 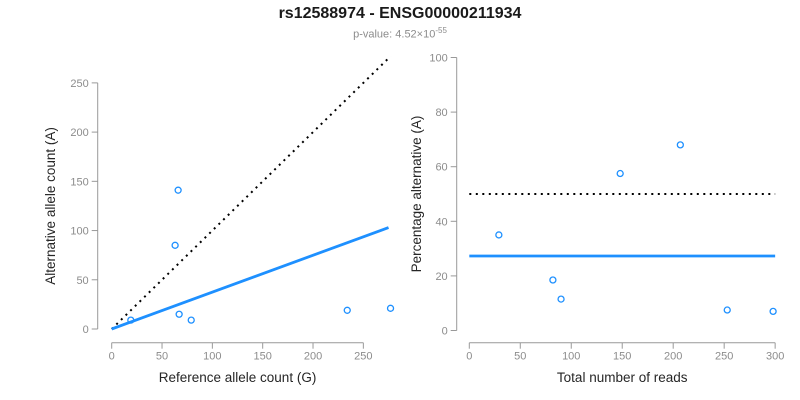 What do you see at coordinates (50, 206) in the screenshot?
I see `y-axis-title: Alternative allele count (A)` at bounding box center [50, 206].